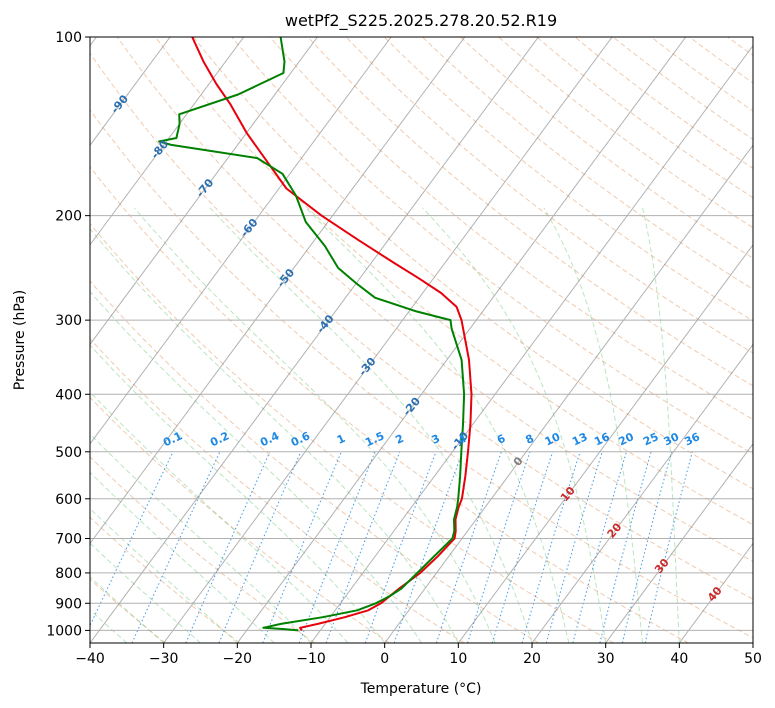  What do you see at coordinates (606, 659) in the screenshot?
I see `x-tick-label: 30` at bounding box center [606, 659].